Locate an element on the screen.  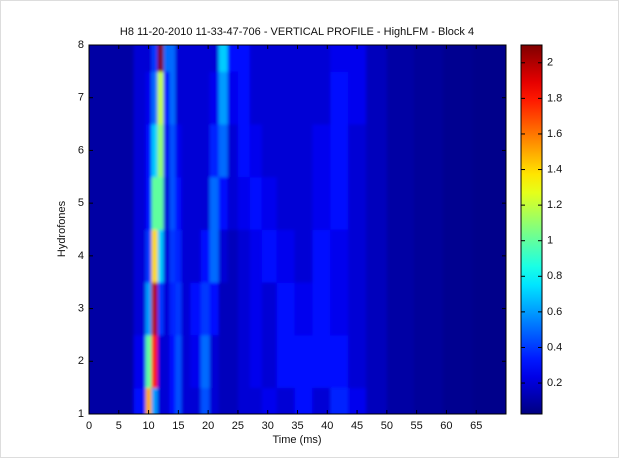
colorbar-tick-label: 0.4 is located at coordinates (554, 347).